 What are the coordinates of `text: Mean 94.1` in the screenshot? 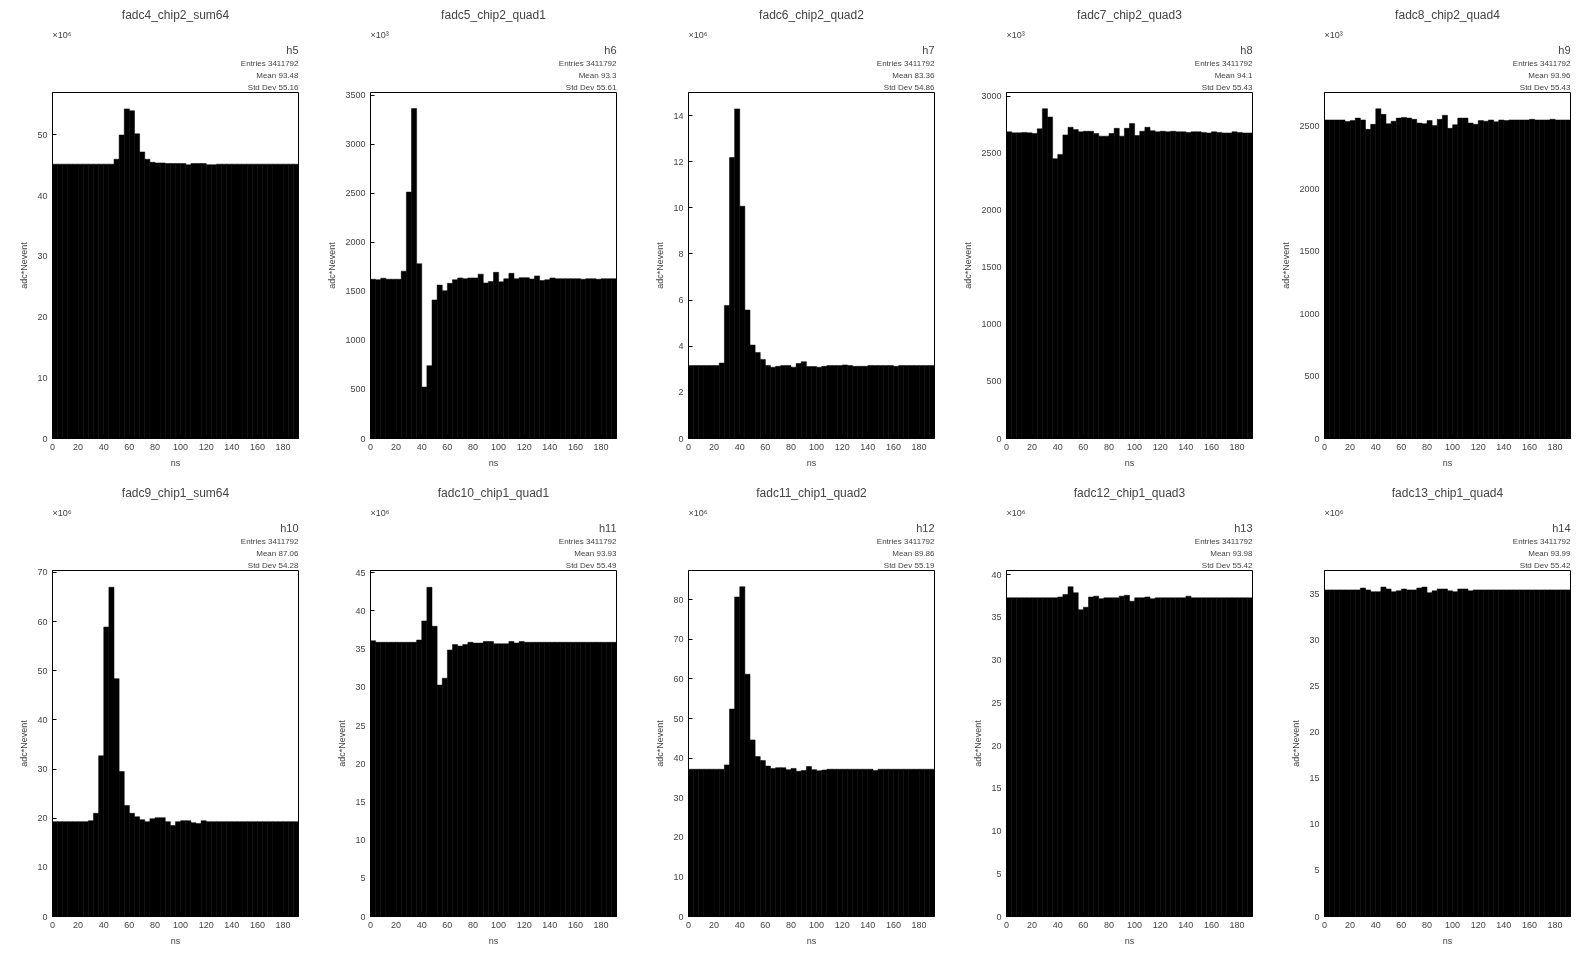 It's located at (1234, 75).